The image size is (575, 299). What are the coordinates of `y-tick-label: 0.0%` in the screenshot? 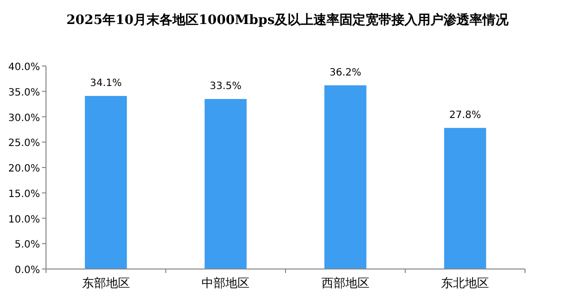 It's located at (27, 270).